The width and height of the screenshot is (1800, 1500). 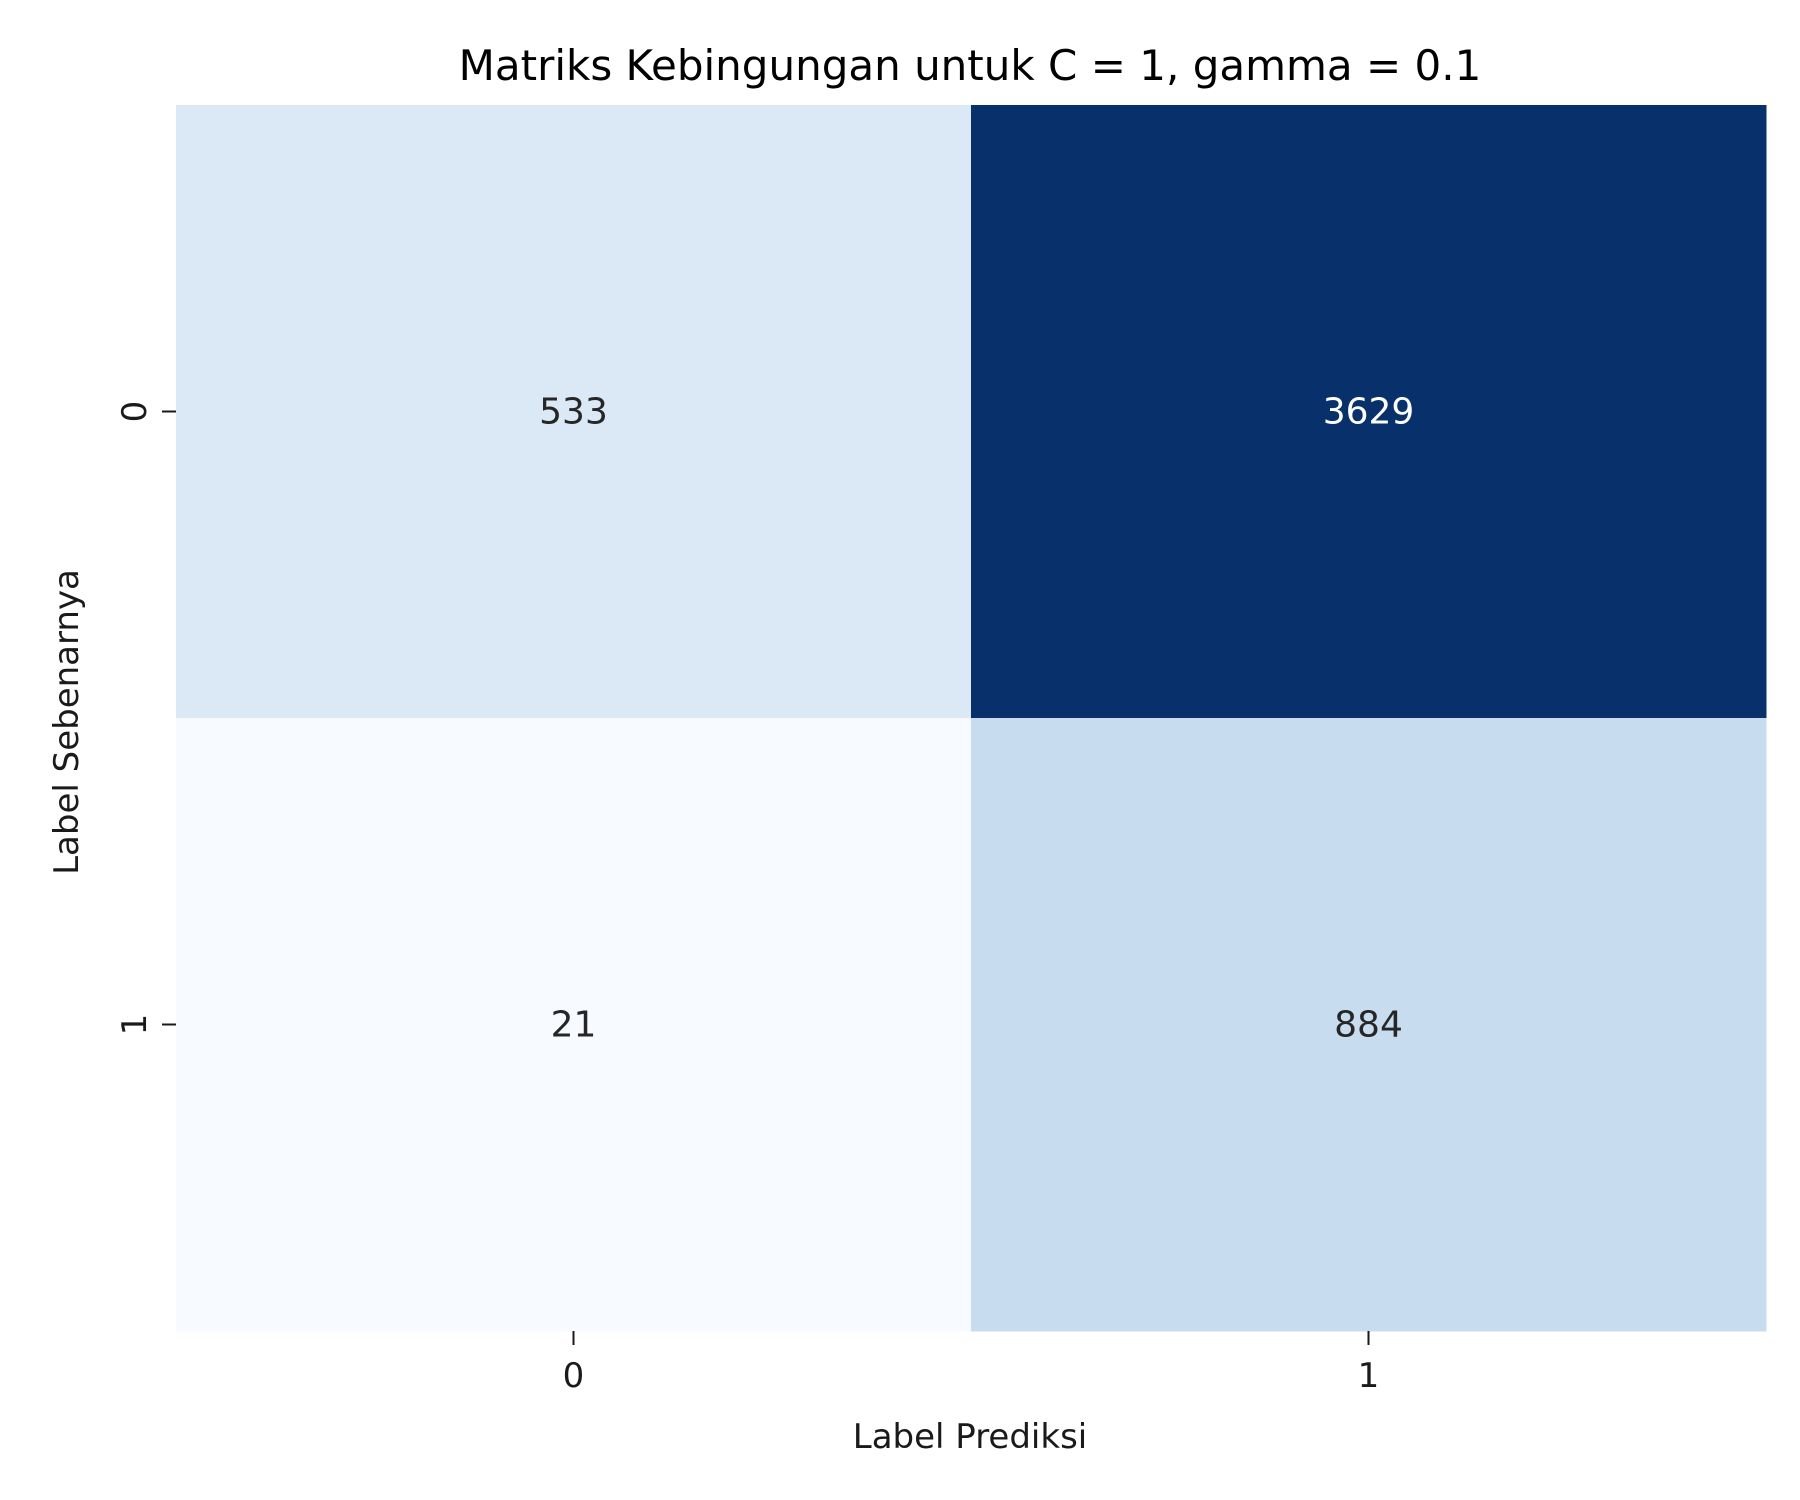 I want to click on cell-value-label-0-0: 533, so click(x=573, y=412).